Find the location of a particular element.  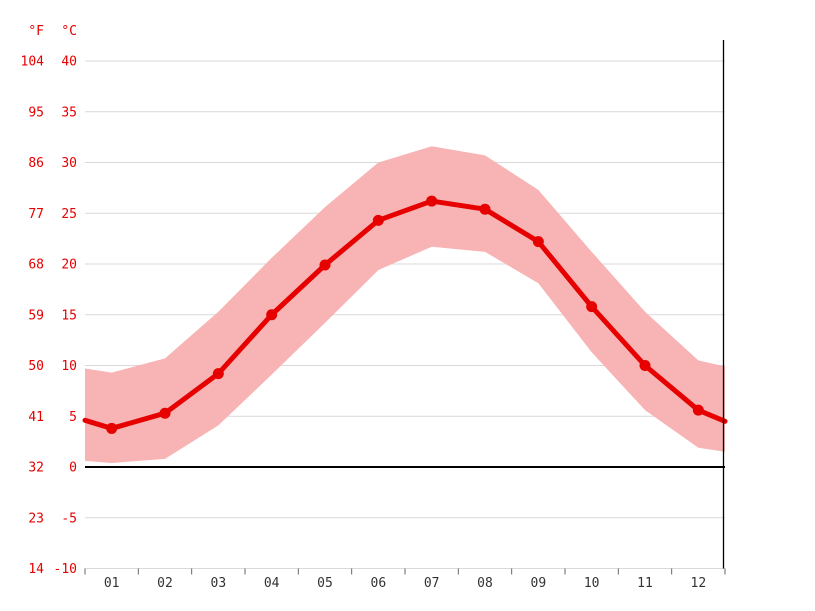

fahrenheit-tick-label: 68 is located at coordinates (36, 265).